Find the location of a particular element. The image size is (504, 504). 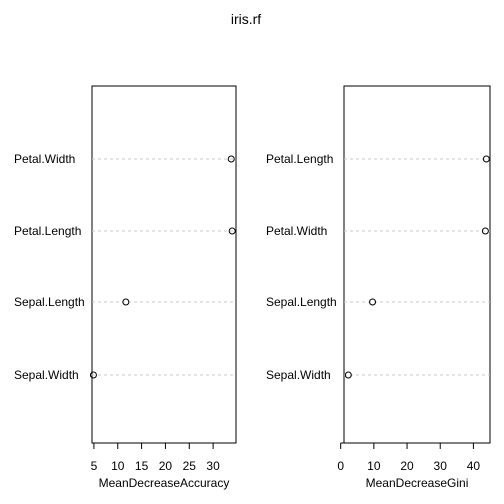

x-tick-label: 0 is located at coordinates (340, 466).